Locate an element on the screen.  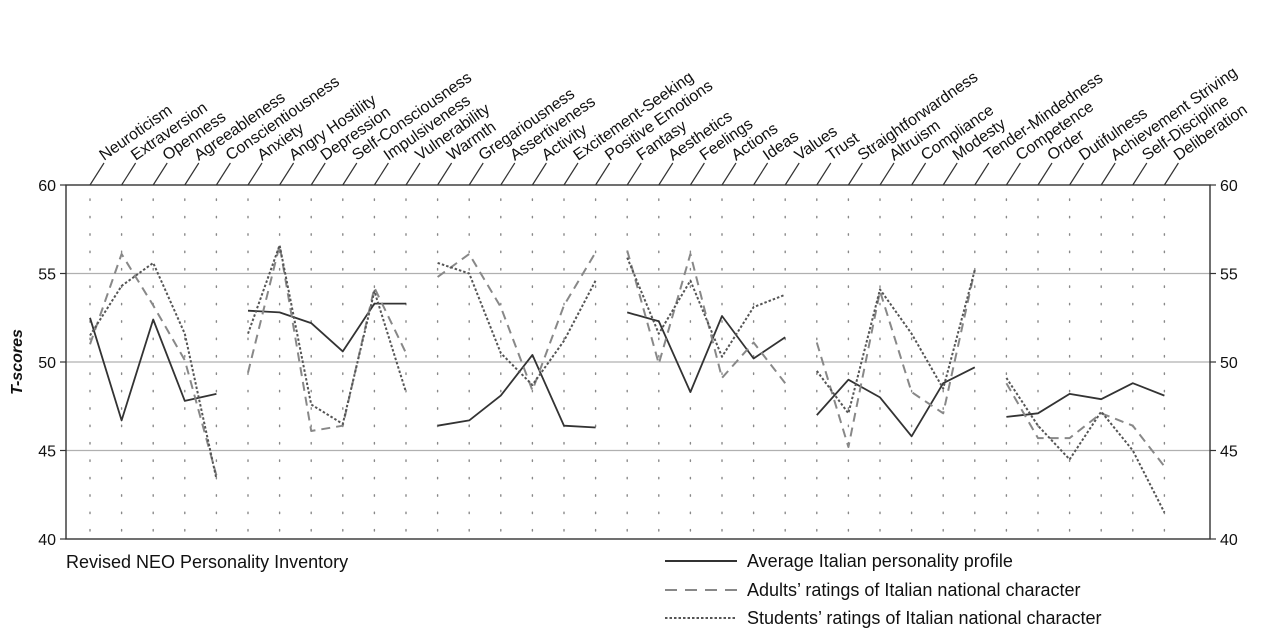
y-tick-label: 55 is located at coordinates (47, 275).